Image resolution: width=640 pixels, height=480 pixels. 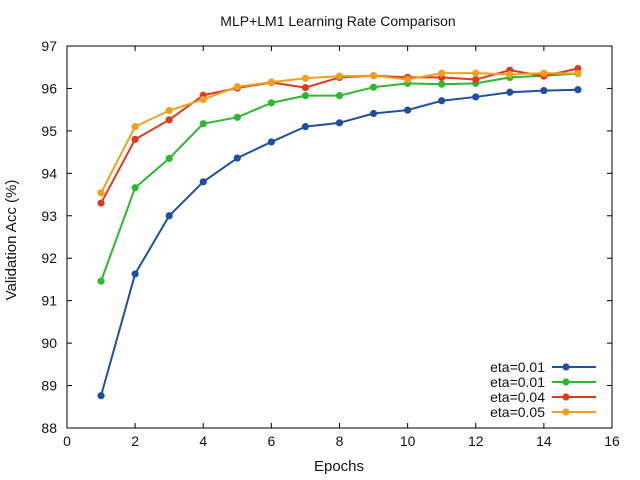 What do you see at coordinates (408, 441) in the screenshot?
I see `x-tick-label: 10` at bounding box center [408, 441].